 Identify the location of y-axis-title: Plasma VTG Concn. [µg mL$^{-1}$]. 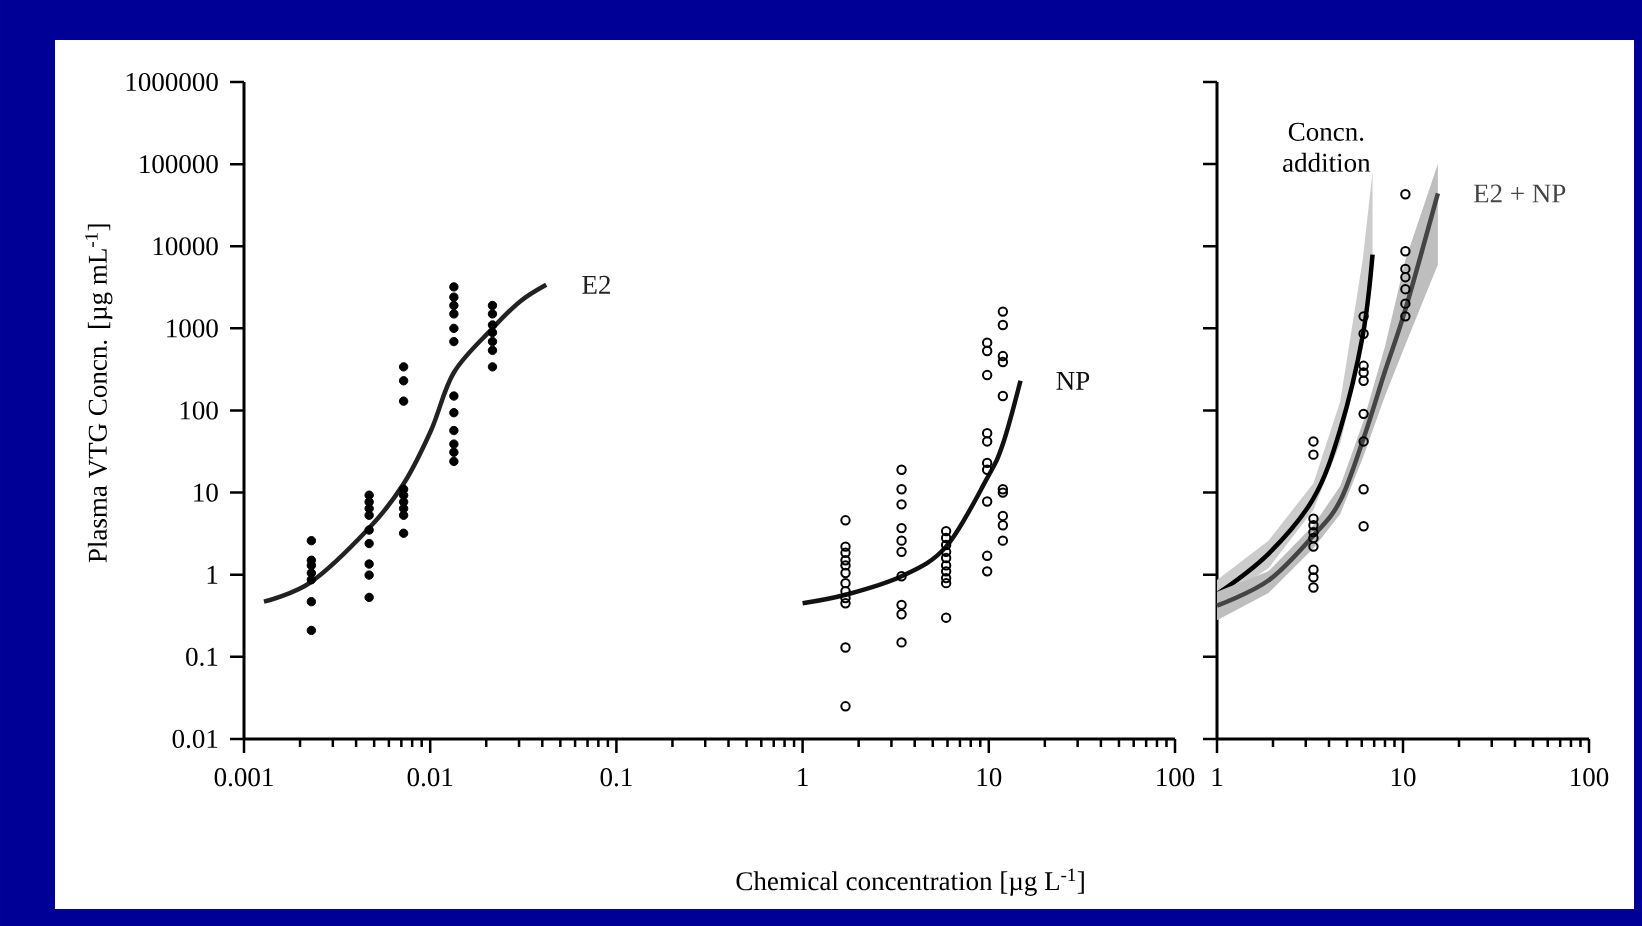
(99, 393).